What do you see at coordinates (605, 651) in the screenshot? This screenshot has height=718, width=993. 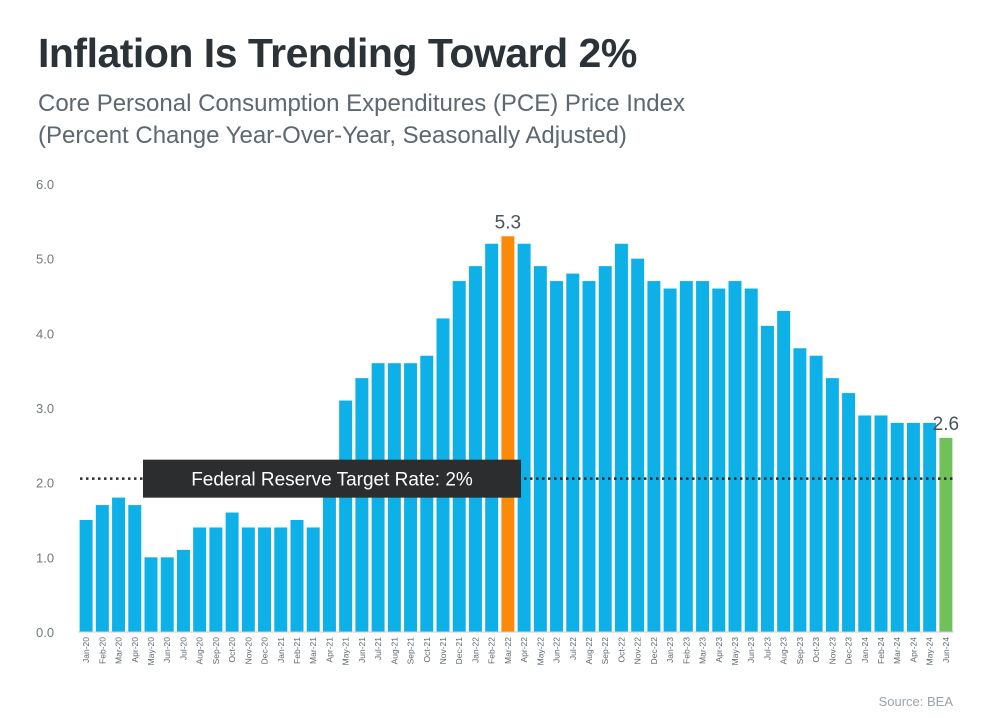 I see `x-tick-label: Sep-22` at bounding box center [605, 651].